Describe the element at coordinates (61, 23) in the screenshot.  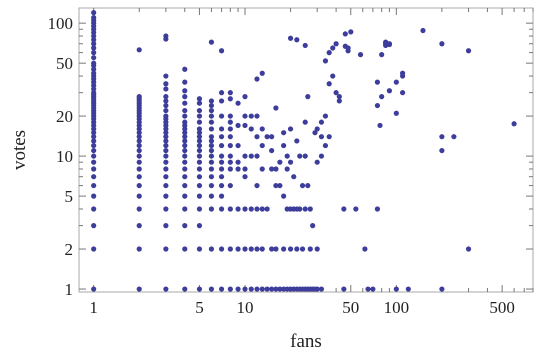
I see `y-tick-label: 100` at that location.